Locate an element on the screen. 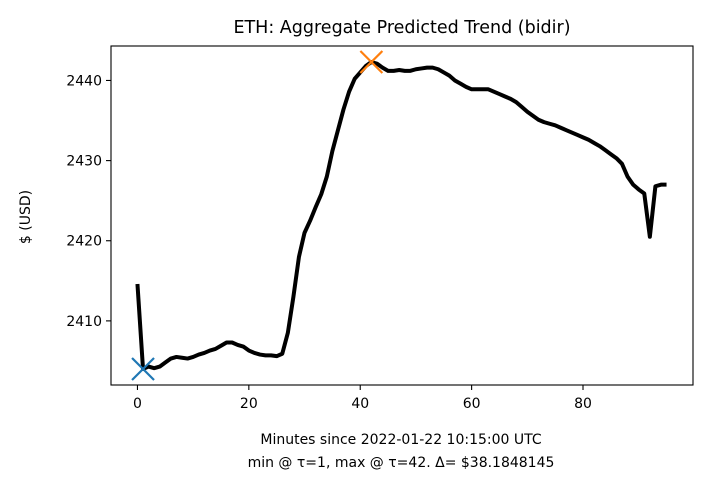 This screenshot has width=707, height=487. y-tick-label: 2410 is located at coordinates (84, 322).